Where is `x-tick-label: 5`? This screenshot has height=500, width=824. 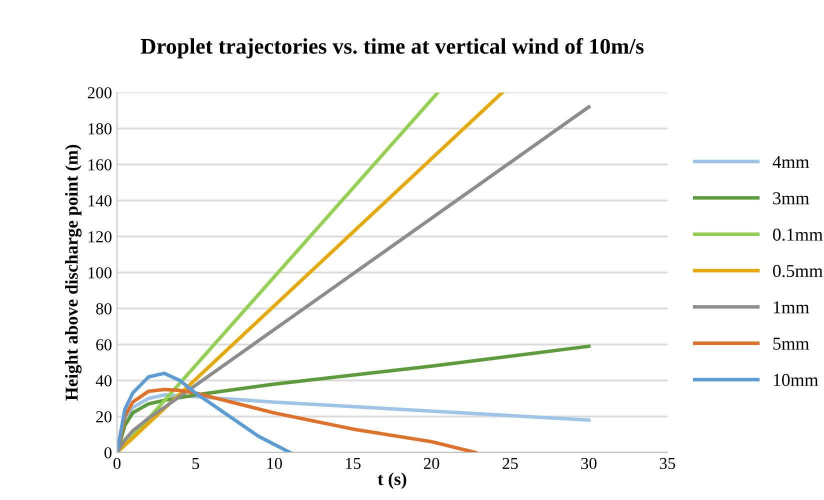
x-tick-label: 5 is located at coordinates (196, 464).